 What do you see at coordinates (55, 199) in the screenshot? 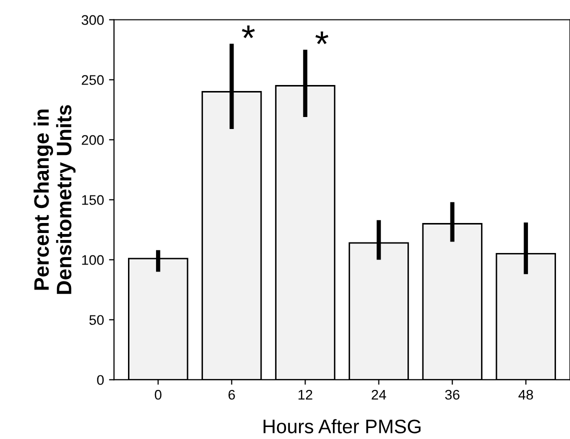
I see `y-axis-title: Percent Change in Densitometry Units` at bounding box center [55, 199].